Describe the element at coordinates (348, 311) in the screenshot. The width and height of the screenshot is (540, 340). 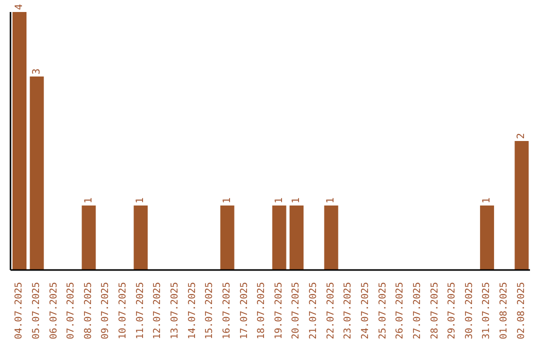
I see `x-tick-label: 23.07.2025` at that location.